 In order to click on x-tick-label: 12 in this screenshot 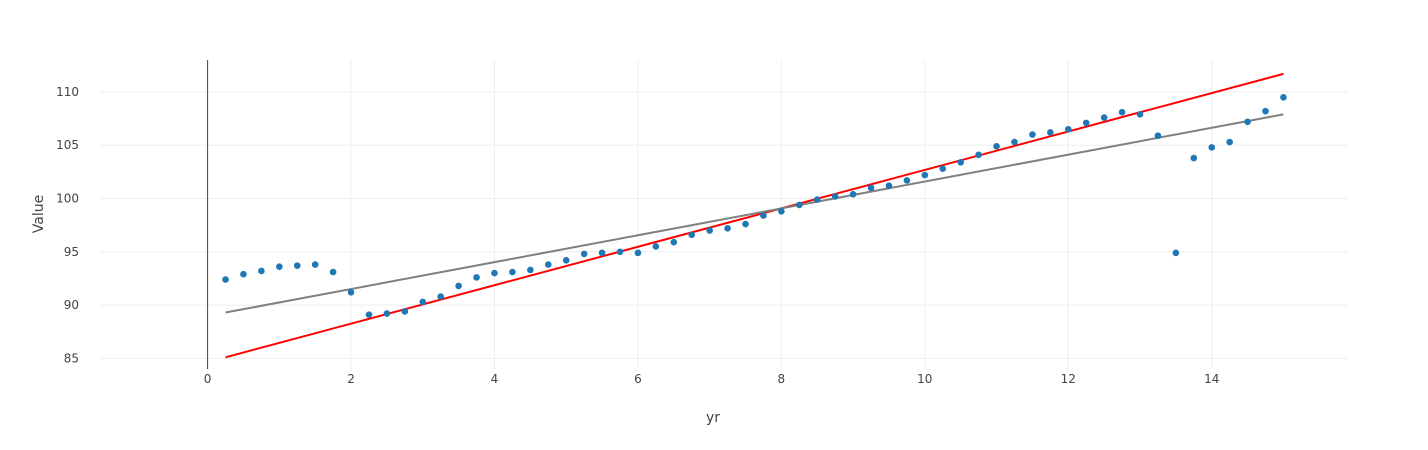, I will do `click(1068, 379)`.